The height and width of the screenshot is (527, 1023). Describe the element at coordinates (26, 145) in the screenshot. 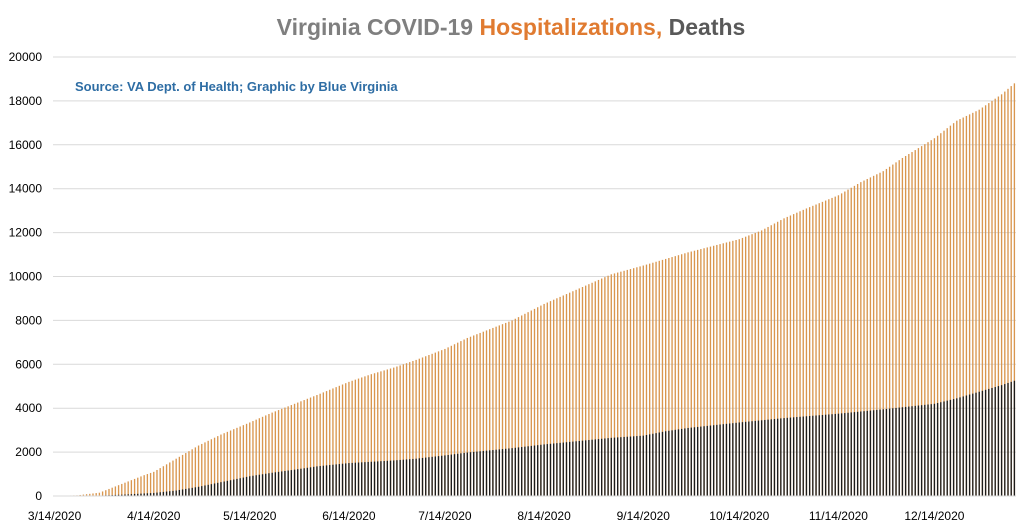

I see `y-tick-label: 16000` at that location.